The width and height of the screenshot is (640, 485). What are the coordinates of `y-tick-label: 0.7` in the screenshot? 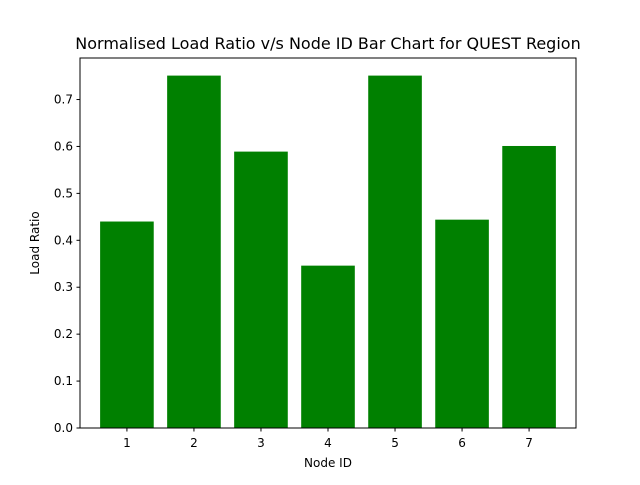 It's located at (63, 100).